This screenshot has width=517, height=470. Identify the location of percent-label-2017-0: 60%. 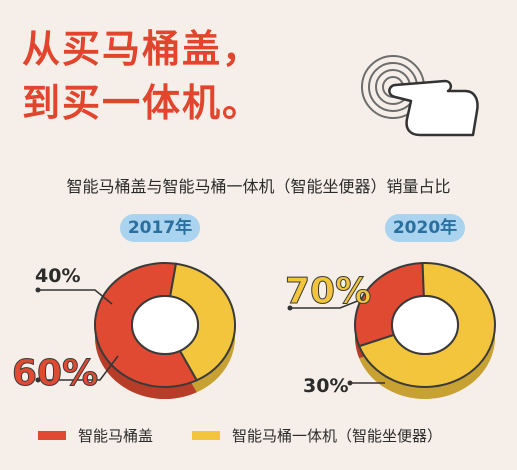
(55, 373).